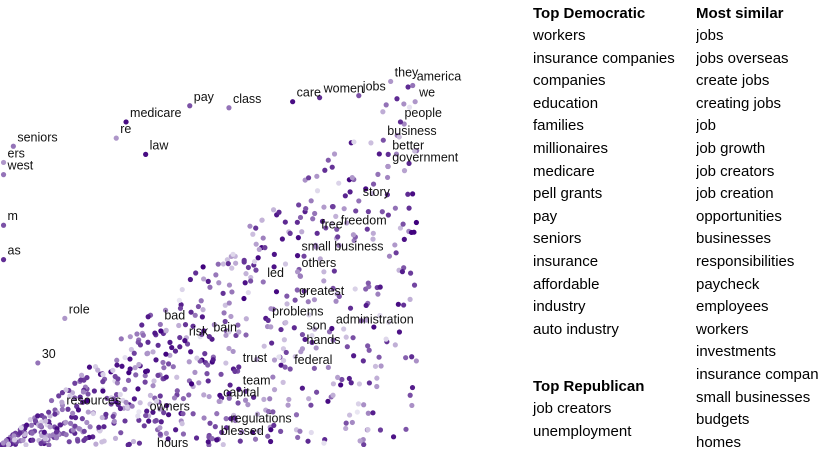 This screenshot has height=454, width=830. Describe the element at coordinates (225, 328) in the screenshot. I see `term-label: bain` at that location.